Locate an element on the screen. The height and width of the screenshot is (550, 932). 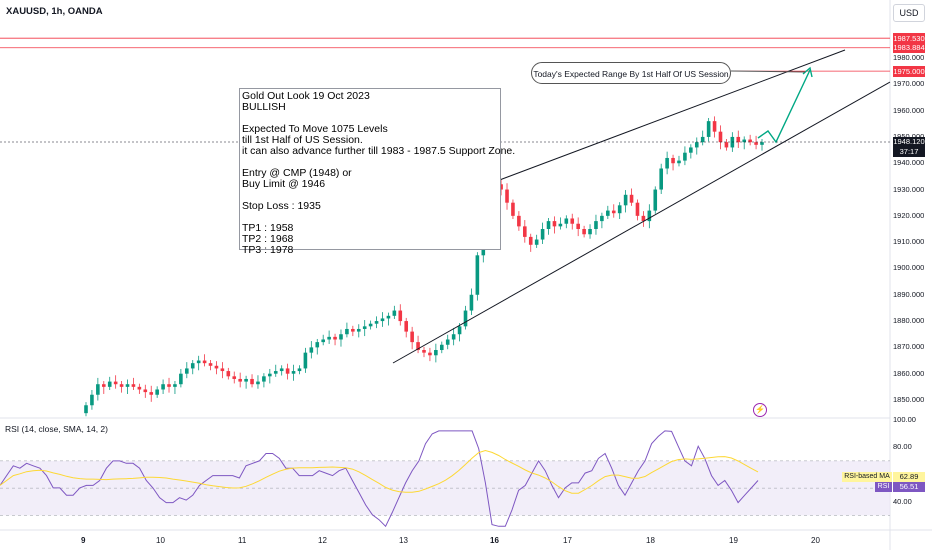
note-line: TP3 : 1978 is located at coordinates (268, 250).